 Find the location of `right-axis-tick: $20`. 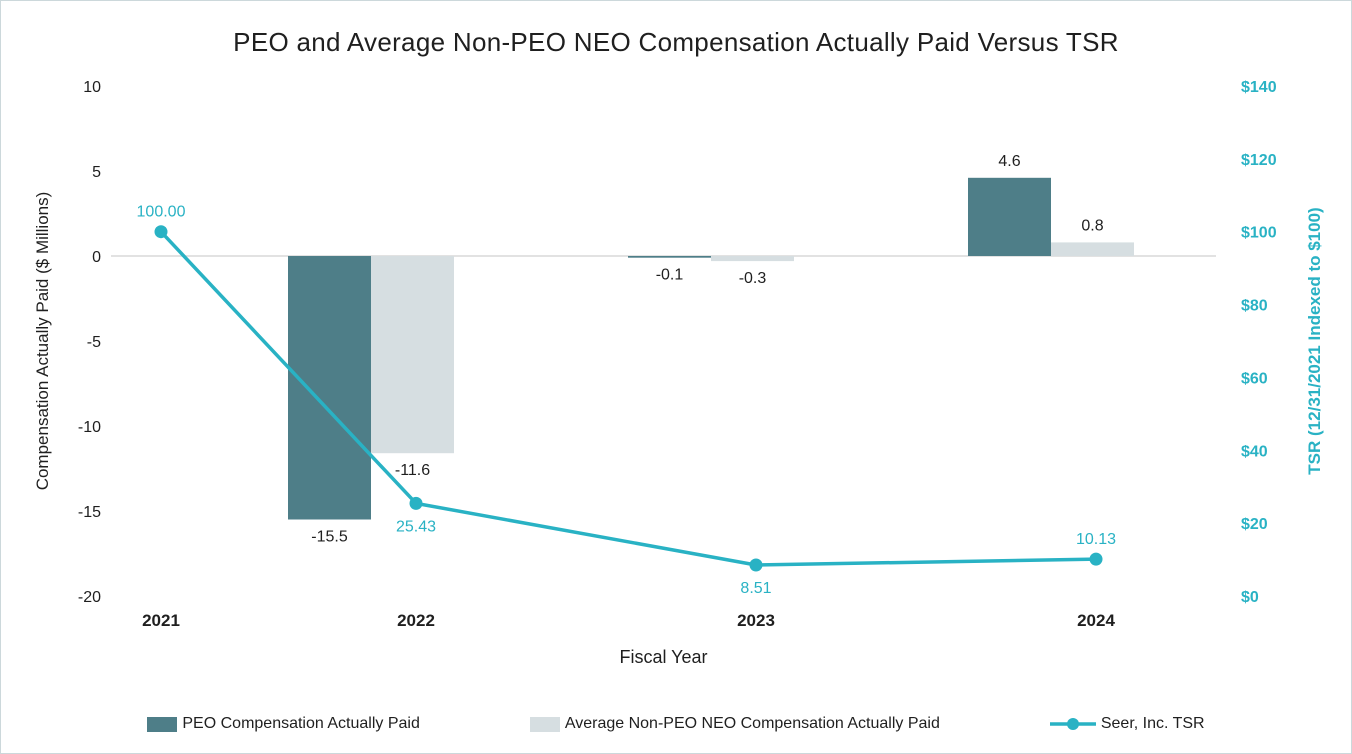

right-axis-tick: $20 is located at coordinates (1254, 524).